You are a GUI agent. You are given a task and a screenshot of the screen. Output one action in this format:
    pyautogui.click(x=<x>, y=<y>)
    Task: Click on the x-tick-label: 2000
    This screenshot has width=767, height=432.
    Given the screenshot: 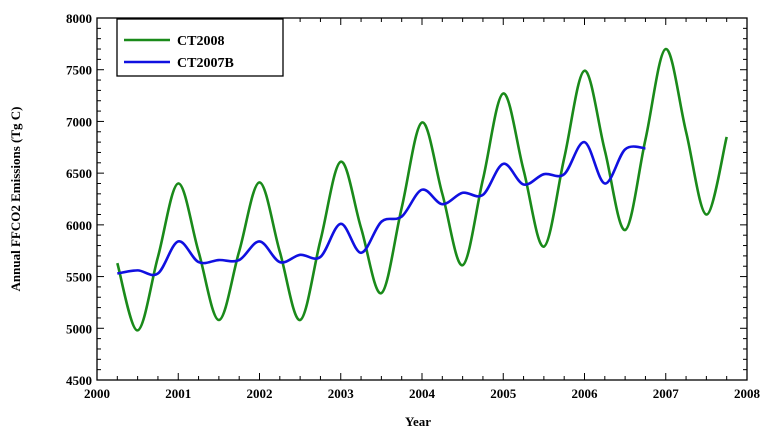 What is the action you would take?
    pyautogui.click(x=97, y=393)
    